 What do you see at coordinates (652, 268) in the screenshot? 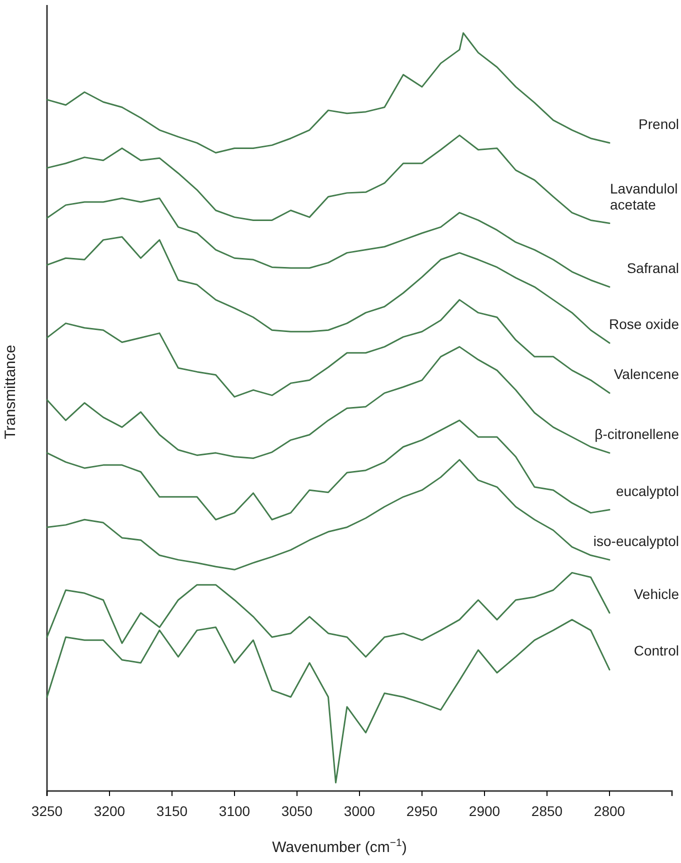
I see `series-label: Safranal` at bounding box center [652, 268].